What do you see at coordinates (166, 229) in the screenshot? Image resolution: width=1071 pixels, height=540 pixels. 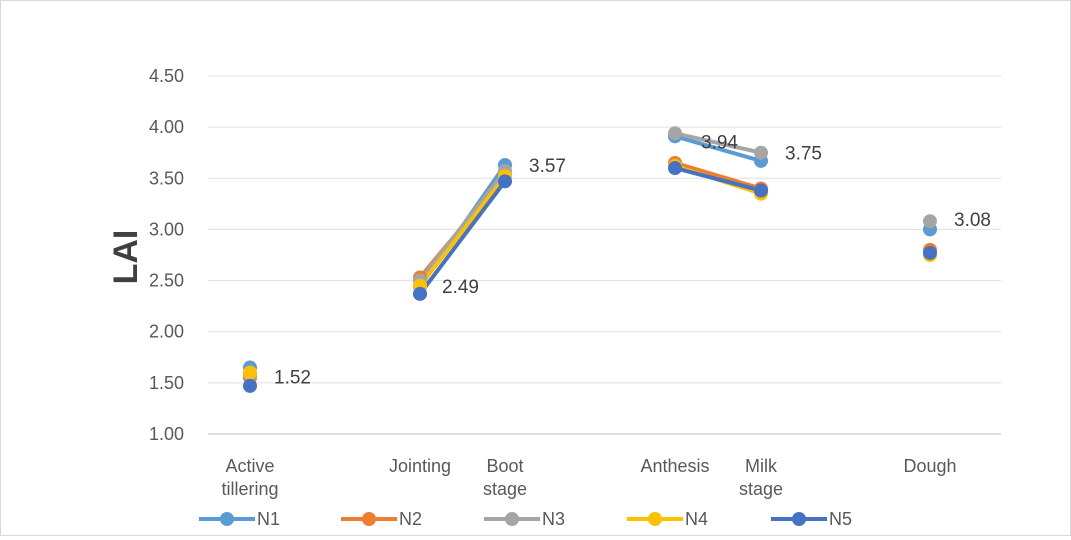 I see `y-tick-label: 3.00` at bounding box center [166, 229].